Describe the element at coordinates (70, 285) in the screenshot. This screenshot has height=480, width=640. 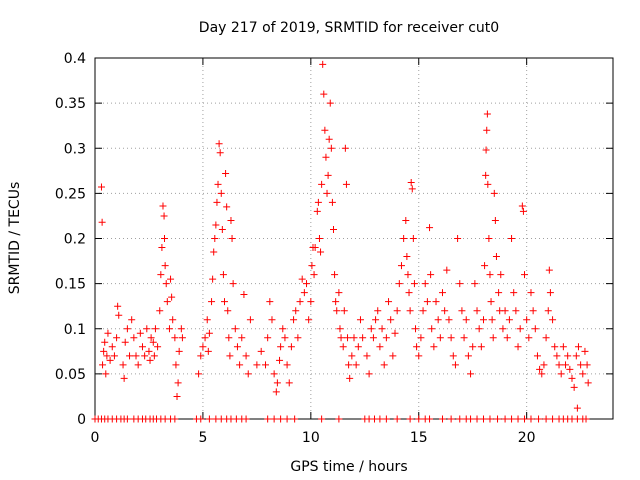
I see `y-tick-label: 0.15` at that location.